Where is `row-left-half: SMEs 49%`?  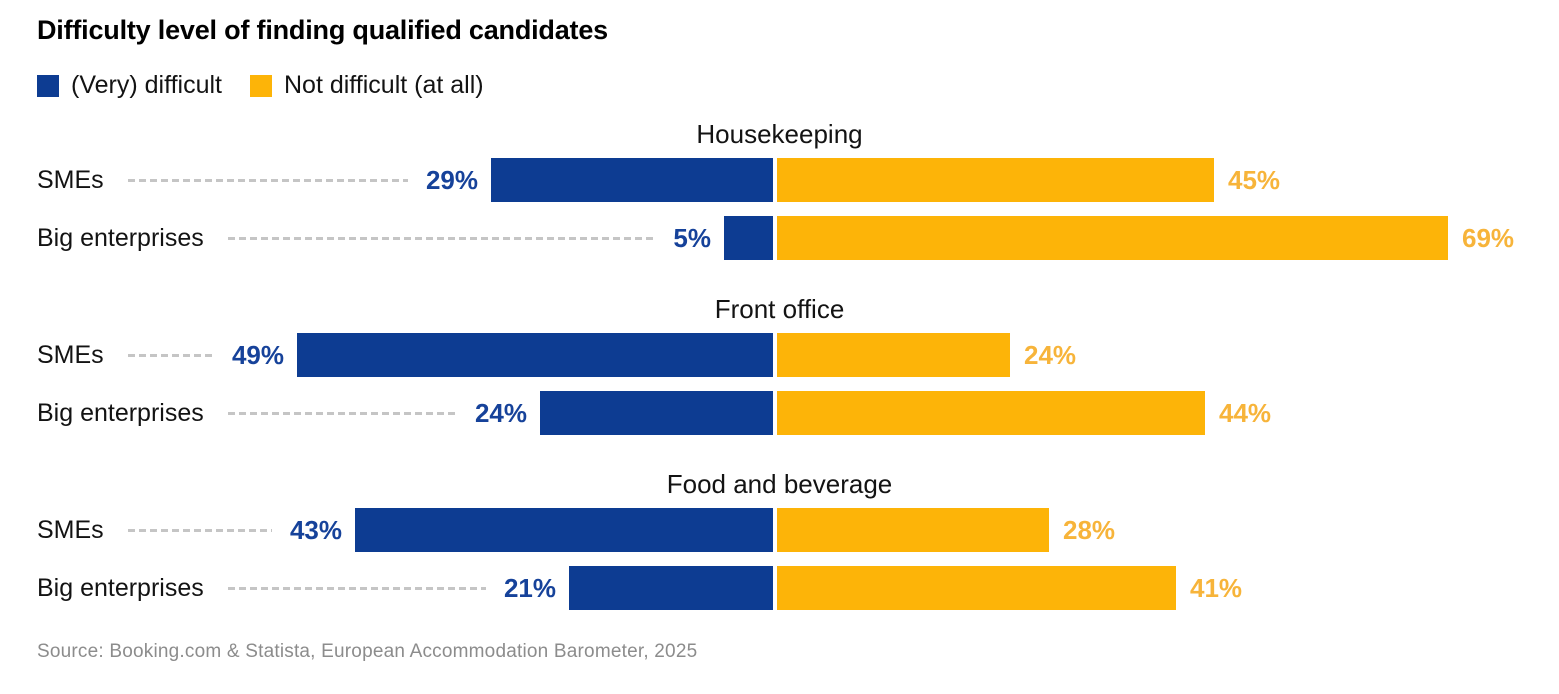
row-left-half: SMEs 49% is located at coordinates (405, 355).